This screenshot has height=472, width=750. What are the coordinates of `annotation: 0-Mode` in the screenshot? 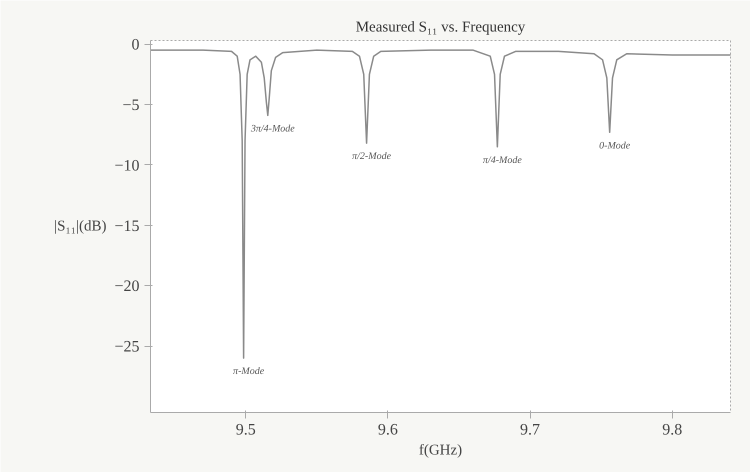 It's located at (615, 146).